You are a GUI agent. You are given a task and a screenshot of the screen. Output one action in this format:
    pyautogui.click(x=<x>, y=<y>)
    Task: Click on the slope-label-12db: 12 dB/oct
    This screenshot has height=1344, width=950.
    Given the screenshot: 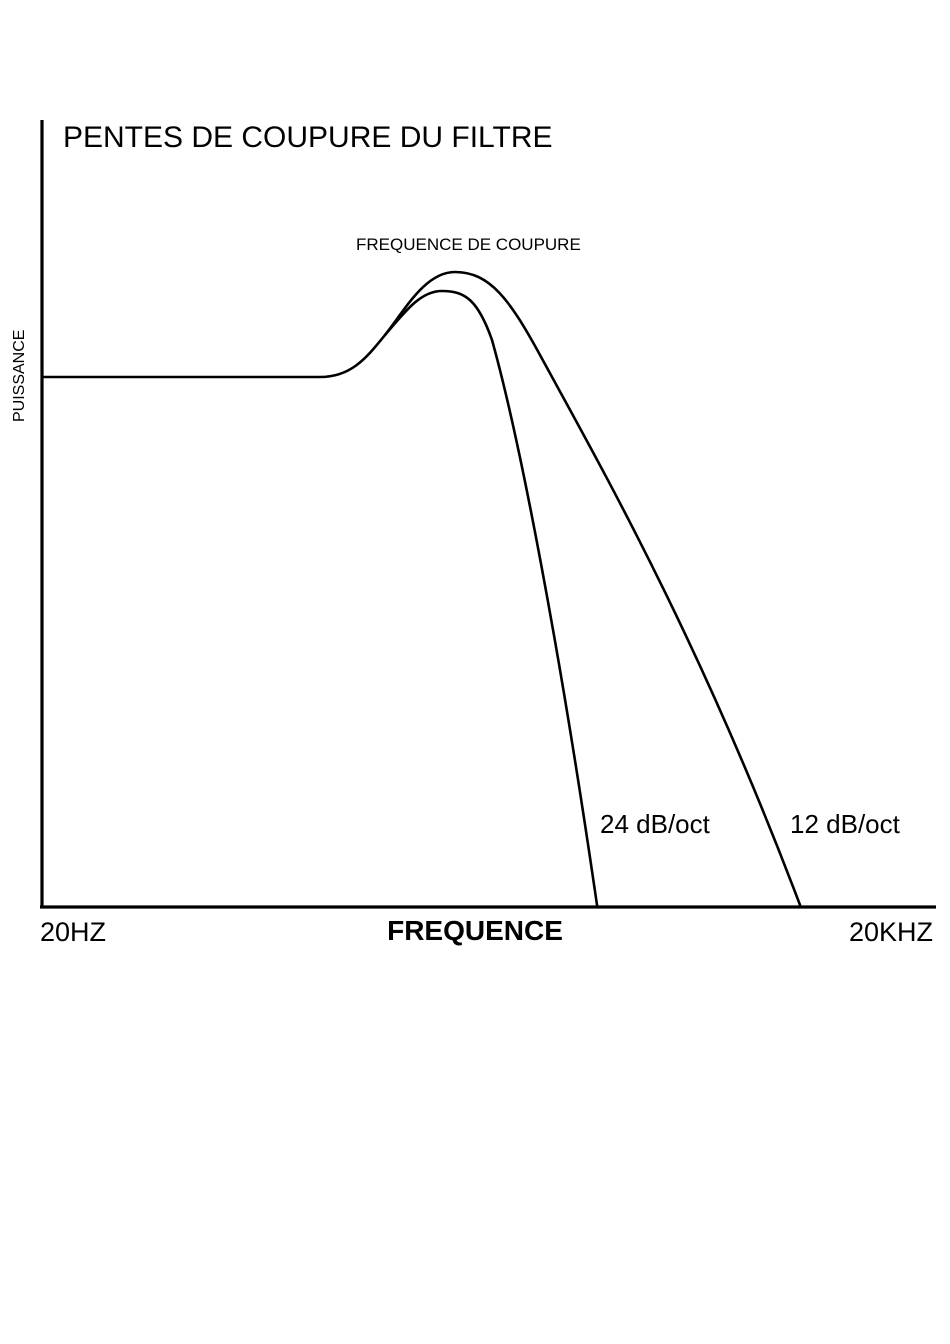 What is the action you would take?
    pyautogui.click(x=845, y=824)
    